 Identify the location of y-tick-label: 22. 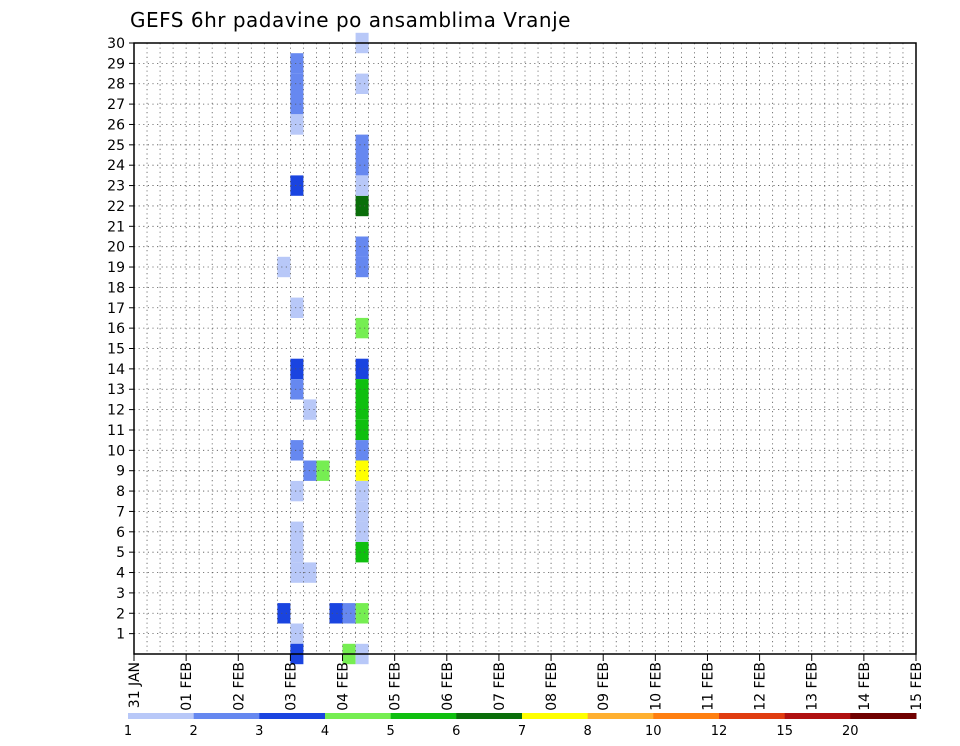
(116, 207).